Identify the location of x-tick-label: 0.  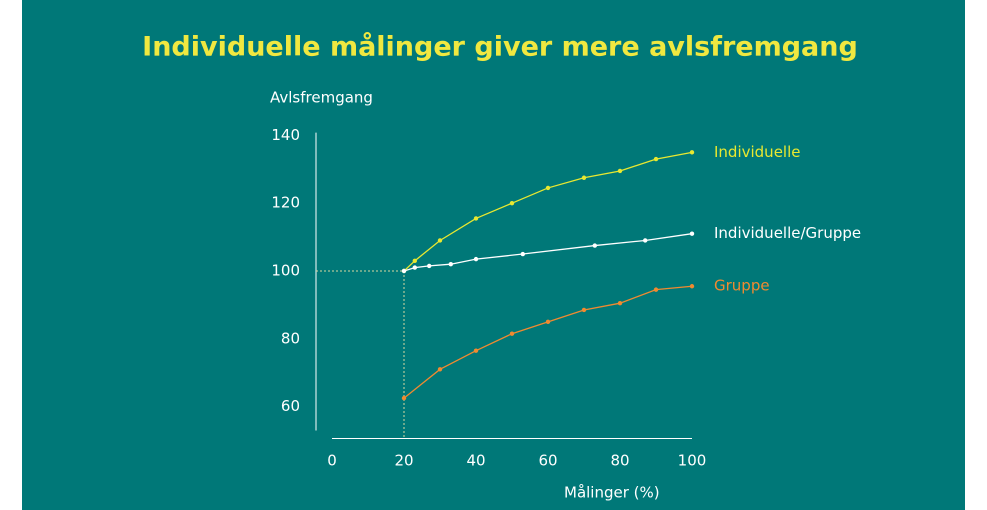
(332, 461).